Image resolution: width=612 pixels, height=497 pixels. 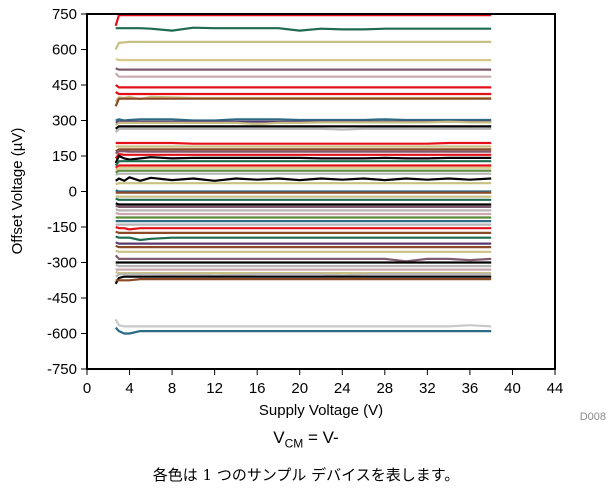 What do you see at coordinates (555, 388) in the screenshot?
I see `x-tick-label: 44` at bounding box center [555, 388].